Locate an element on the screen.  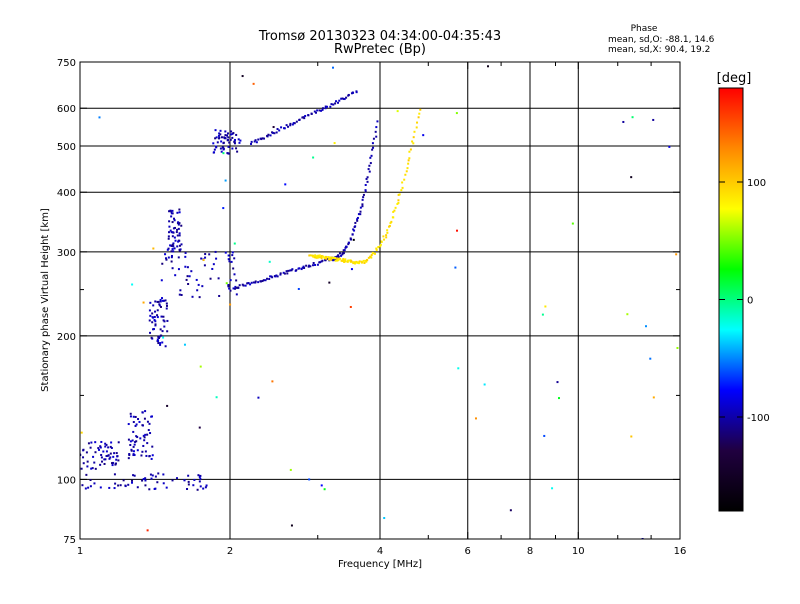
colorbar-tick-label: -100 is located at coordinates (758, 418).